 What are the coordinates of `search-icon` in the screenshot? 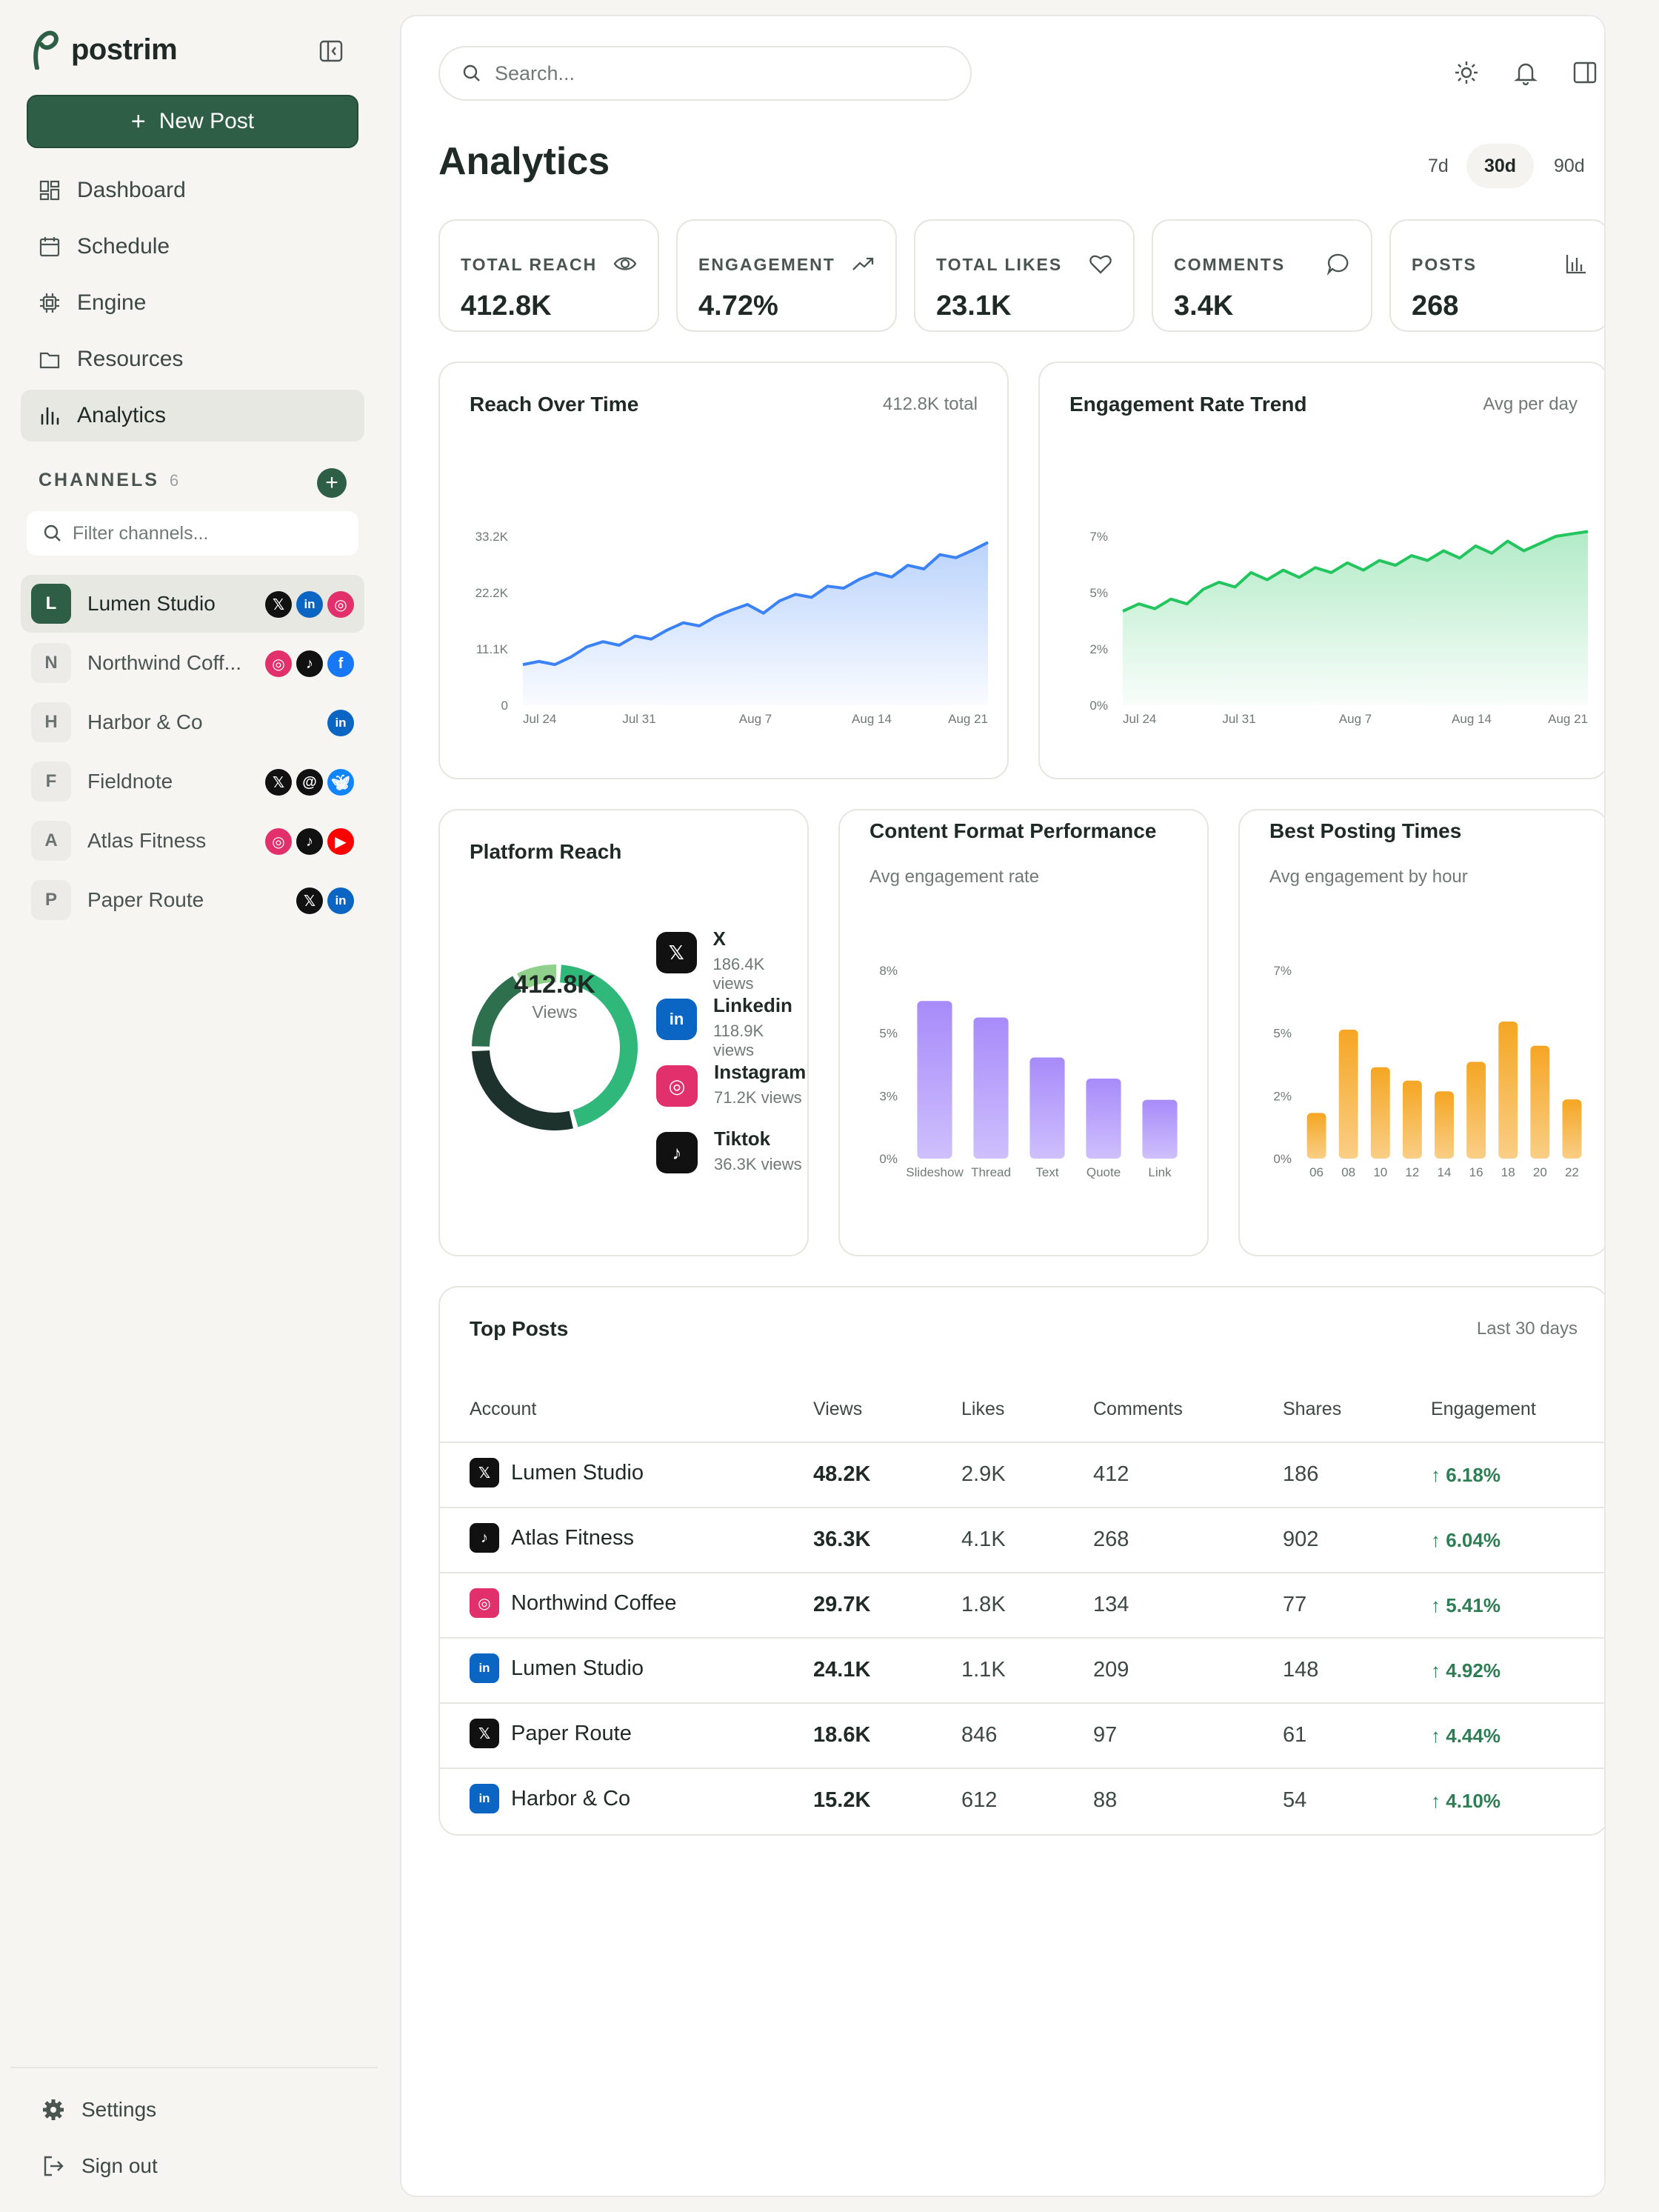 It's located at (471, 72).